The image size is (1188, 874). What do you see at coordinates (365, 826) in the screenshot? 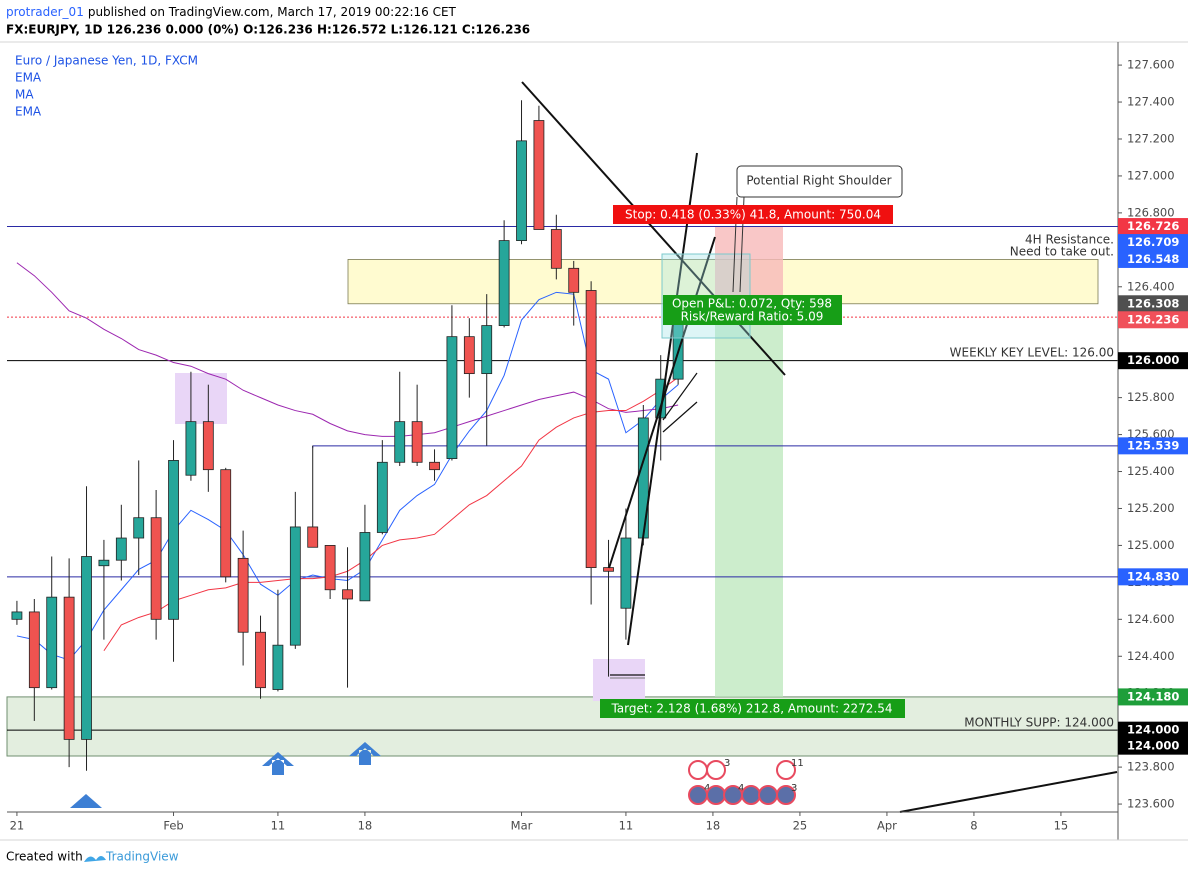
I see `x-tick-label: 18` at bounding box center [365, 826].